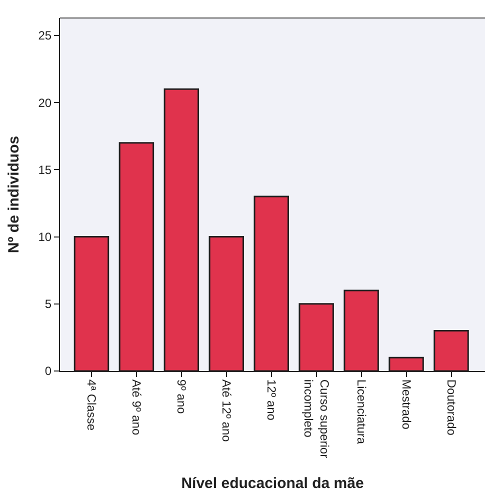 This screenshot has width=485, height=501. I want to click on x-tick-label: 4ª Classe, so click(91, 405).